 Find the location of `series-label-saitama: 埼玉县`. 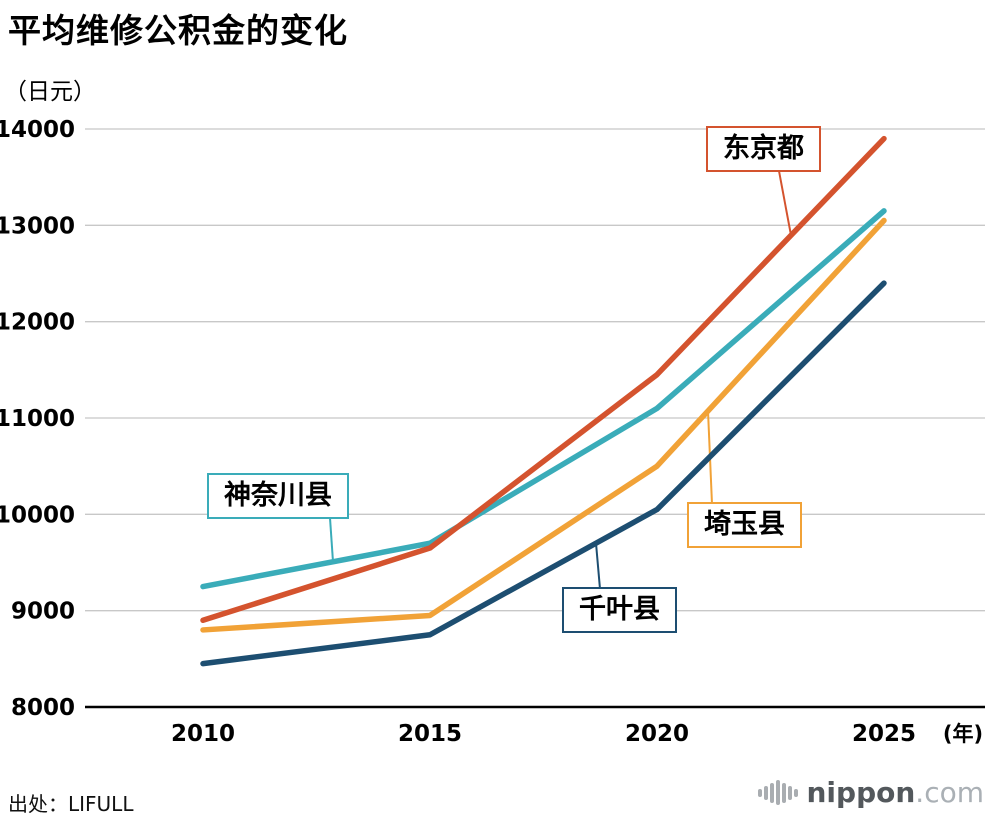

series-label-saitama: 埼玉县 is located at coordinates (744, 525).